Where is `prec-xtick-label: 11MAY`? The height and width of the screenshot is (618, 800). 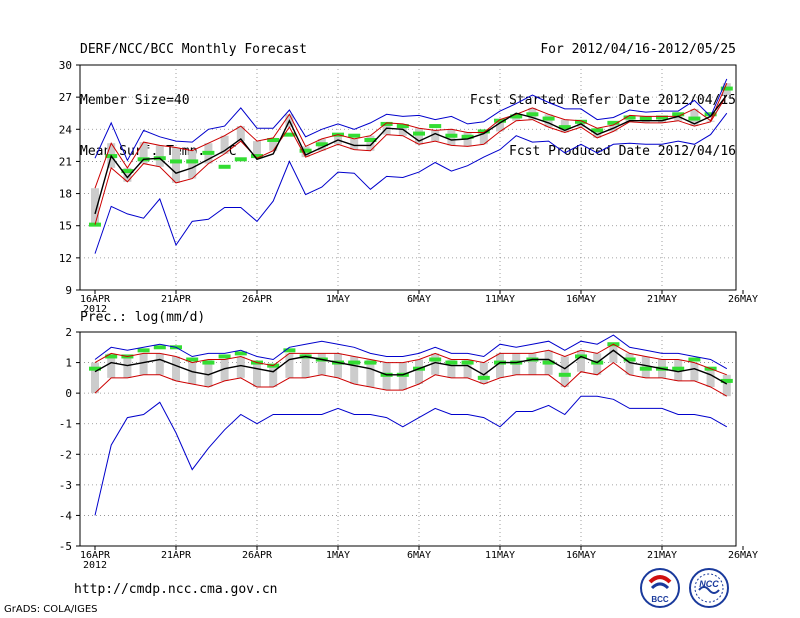 prec-xtick-label: 11MAY is located at coordinates (500, 555).